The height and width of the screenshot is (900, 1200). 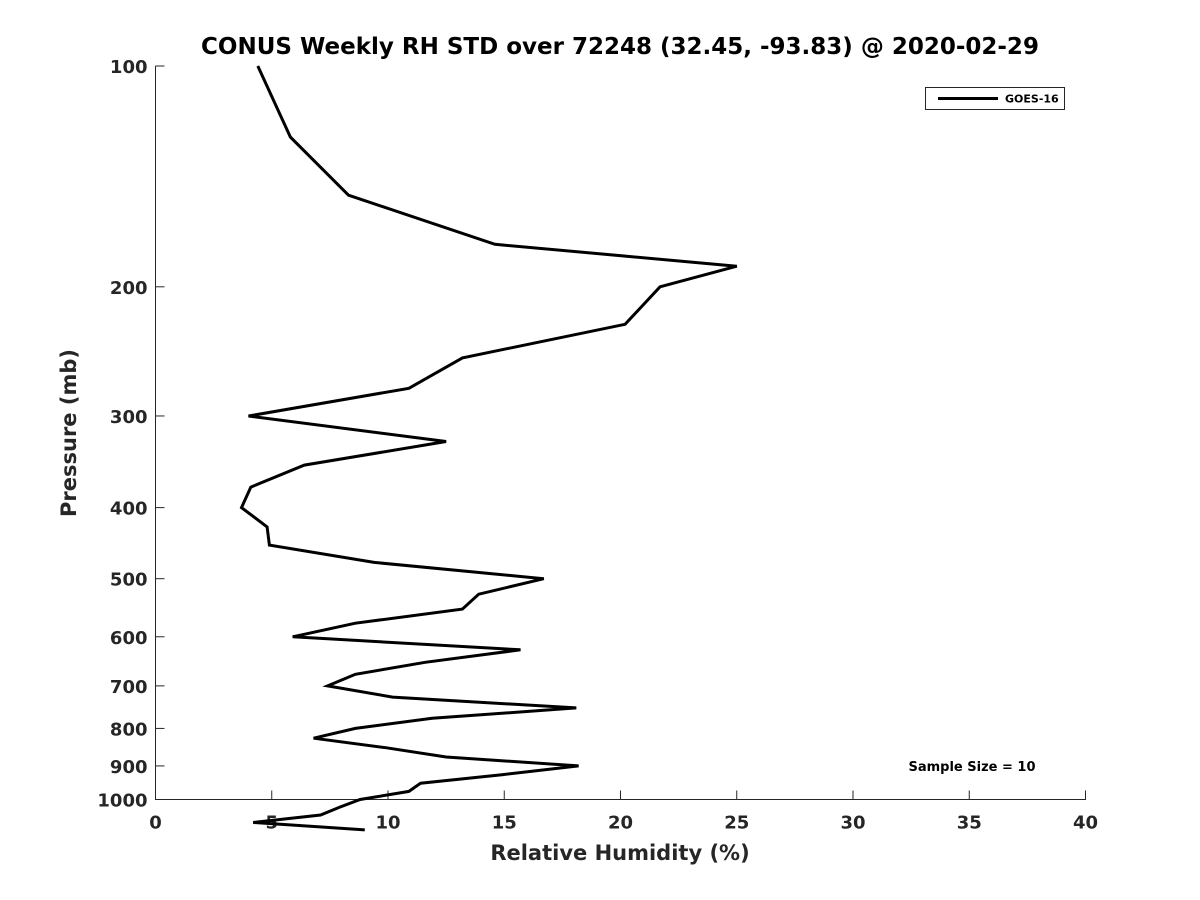 I want to click on x-tick-label: 15, so click(x=504, y=823).